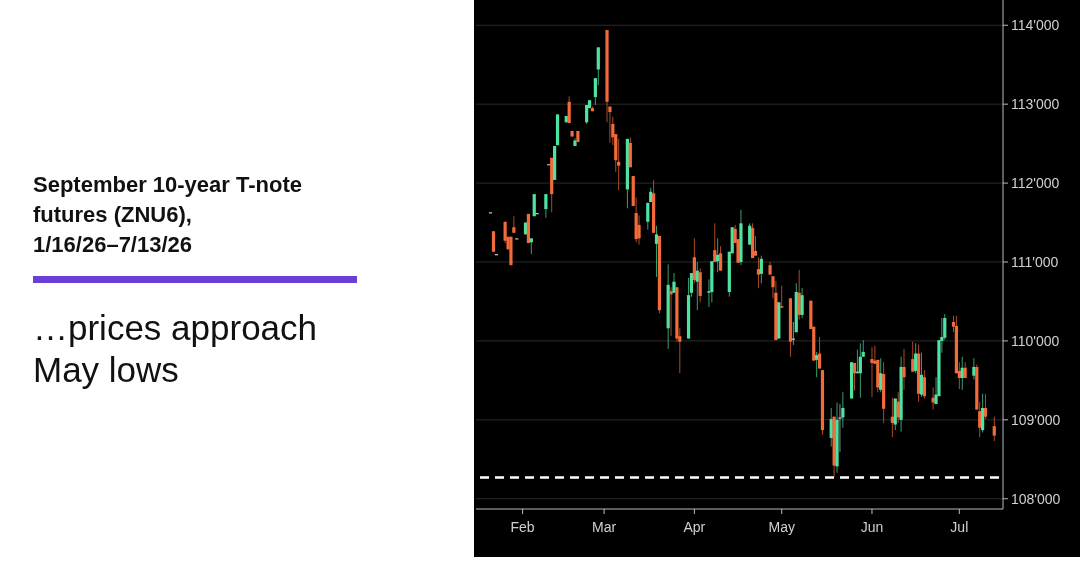 The height and width of the screenshot is (565, 1080). I want to click on x-tick-label: Jun, so click(872, 527).